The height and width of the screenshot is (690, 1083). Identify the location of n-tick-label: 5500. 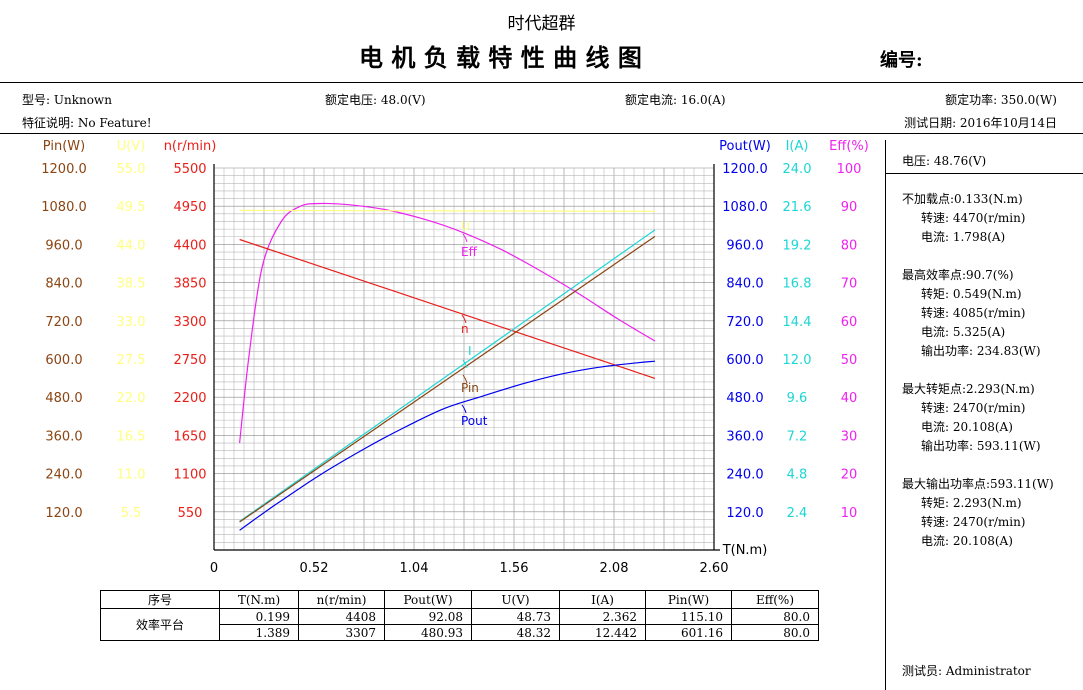
(189, 169).